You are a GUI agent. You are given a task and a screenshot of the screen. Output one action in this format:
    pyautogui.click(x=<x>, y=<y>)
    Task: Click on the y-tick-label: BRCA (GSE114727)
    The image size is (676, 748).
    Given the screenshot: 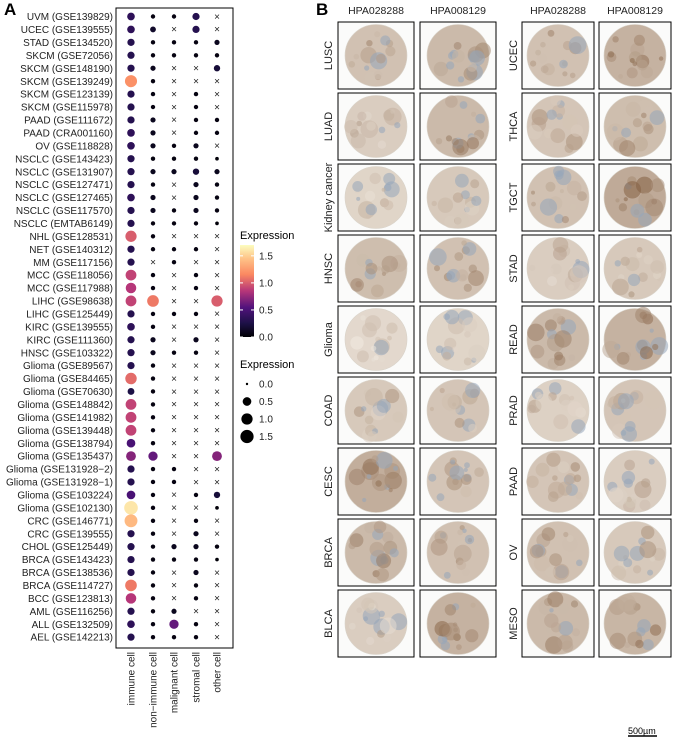 What is the action you would take?
    pyautogui.click(x=68, y=586)
    